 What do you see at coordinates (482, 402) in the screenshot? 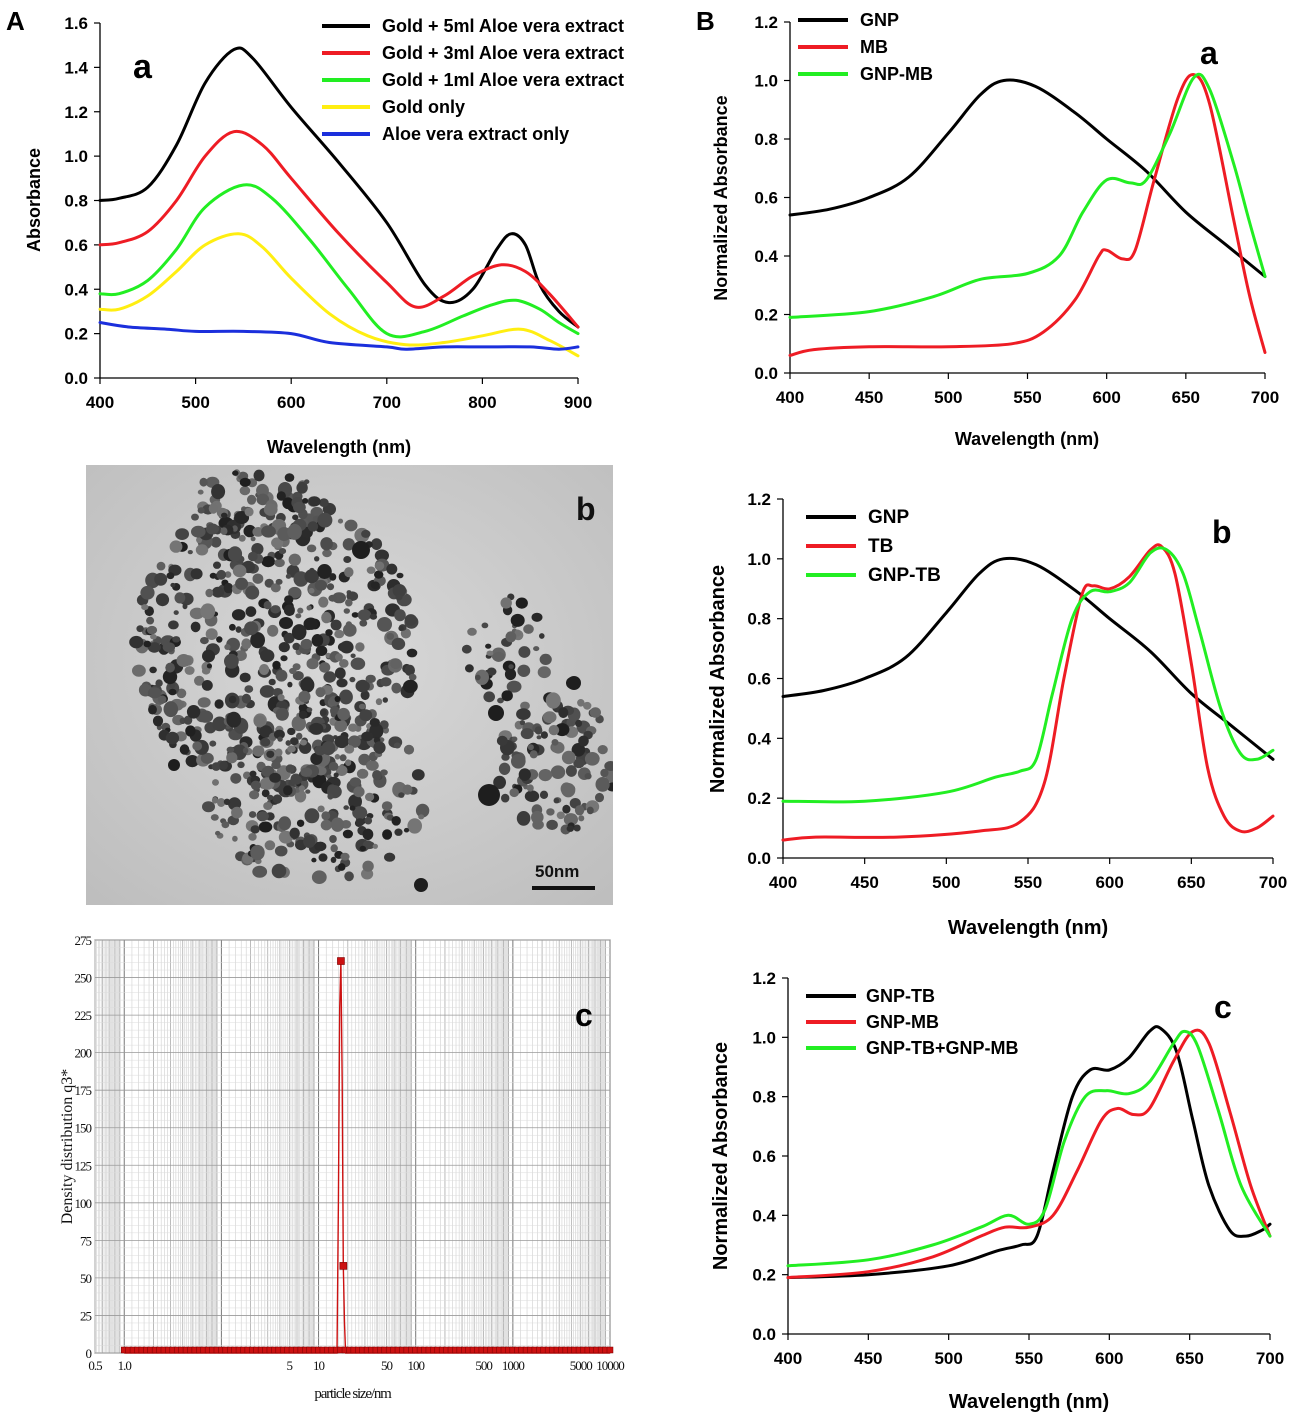
I see `chart-a-a-xtick-label: 800` at bounding box center [482, 402].